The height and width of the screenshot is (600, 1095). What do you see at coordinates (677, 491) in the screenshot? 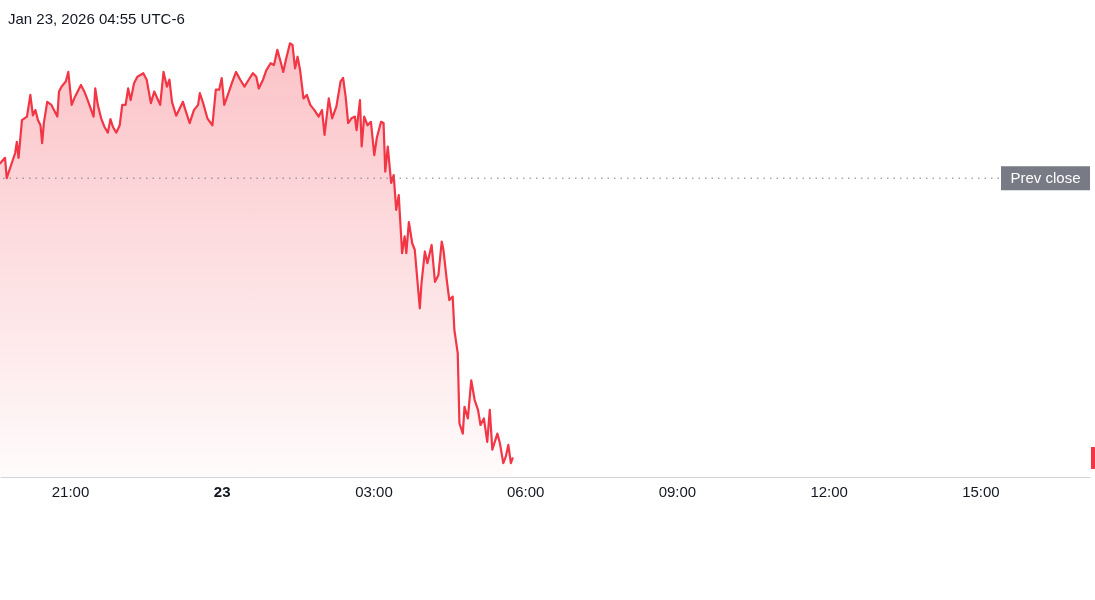
I see `x-tick-label: 09:00` at bounding box center [677, 491].